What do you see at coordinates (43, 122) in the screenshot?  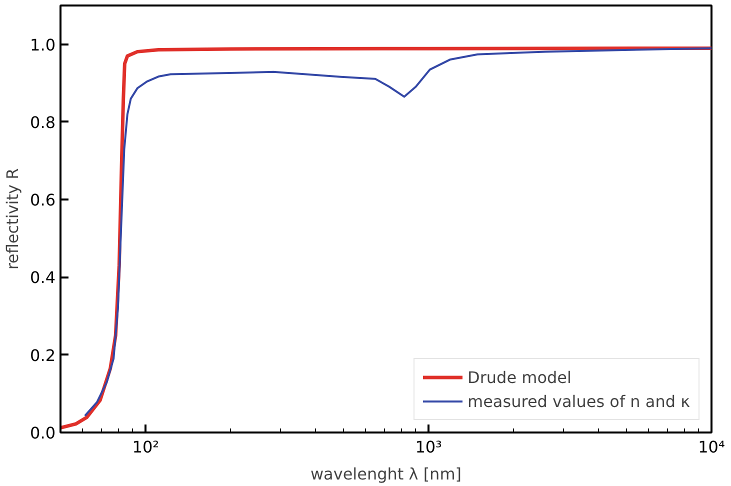 I see `y-tick-label: 0.8` at bounding box center [43, 122].